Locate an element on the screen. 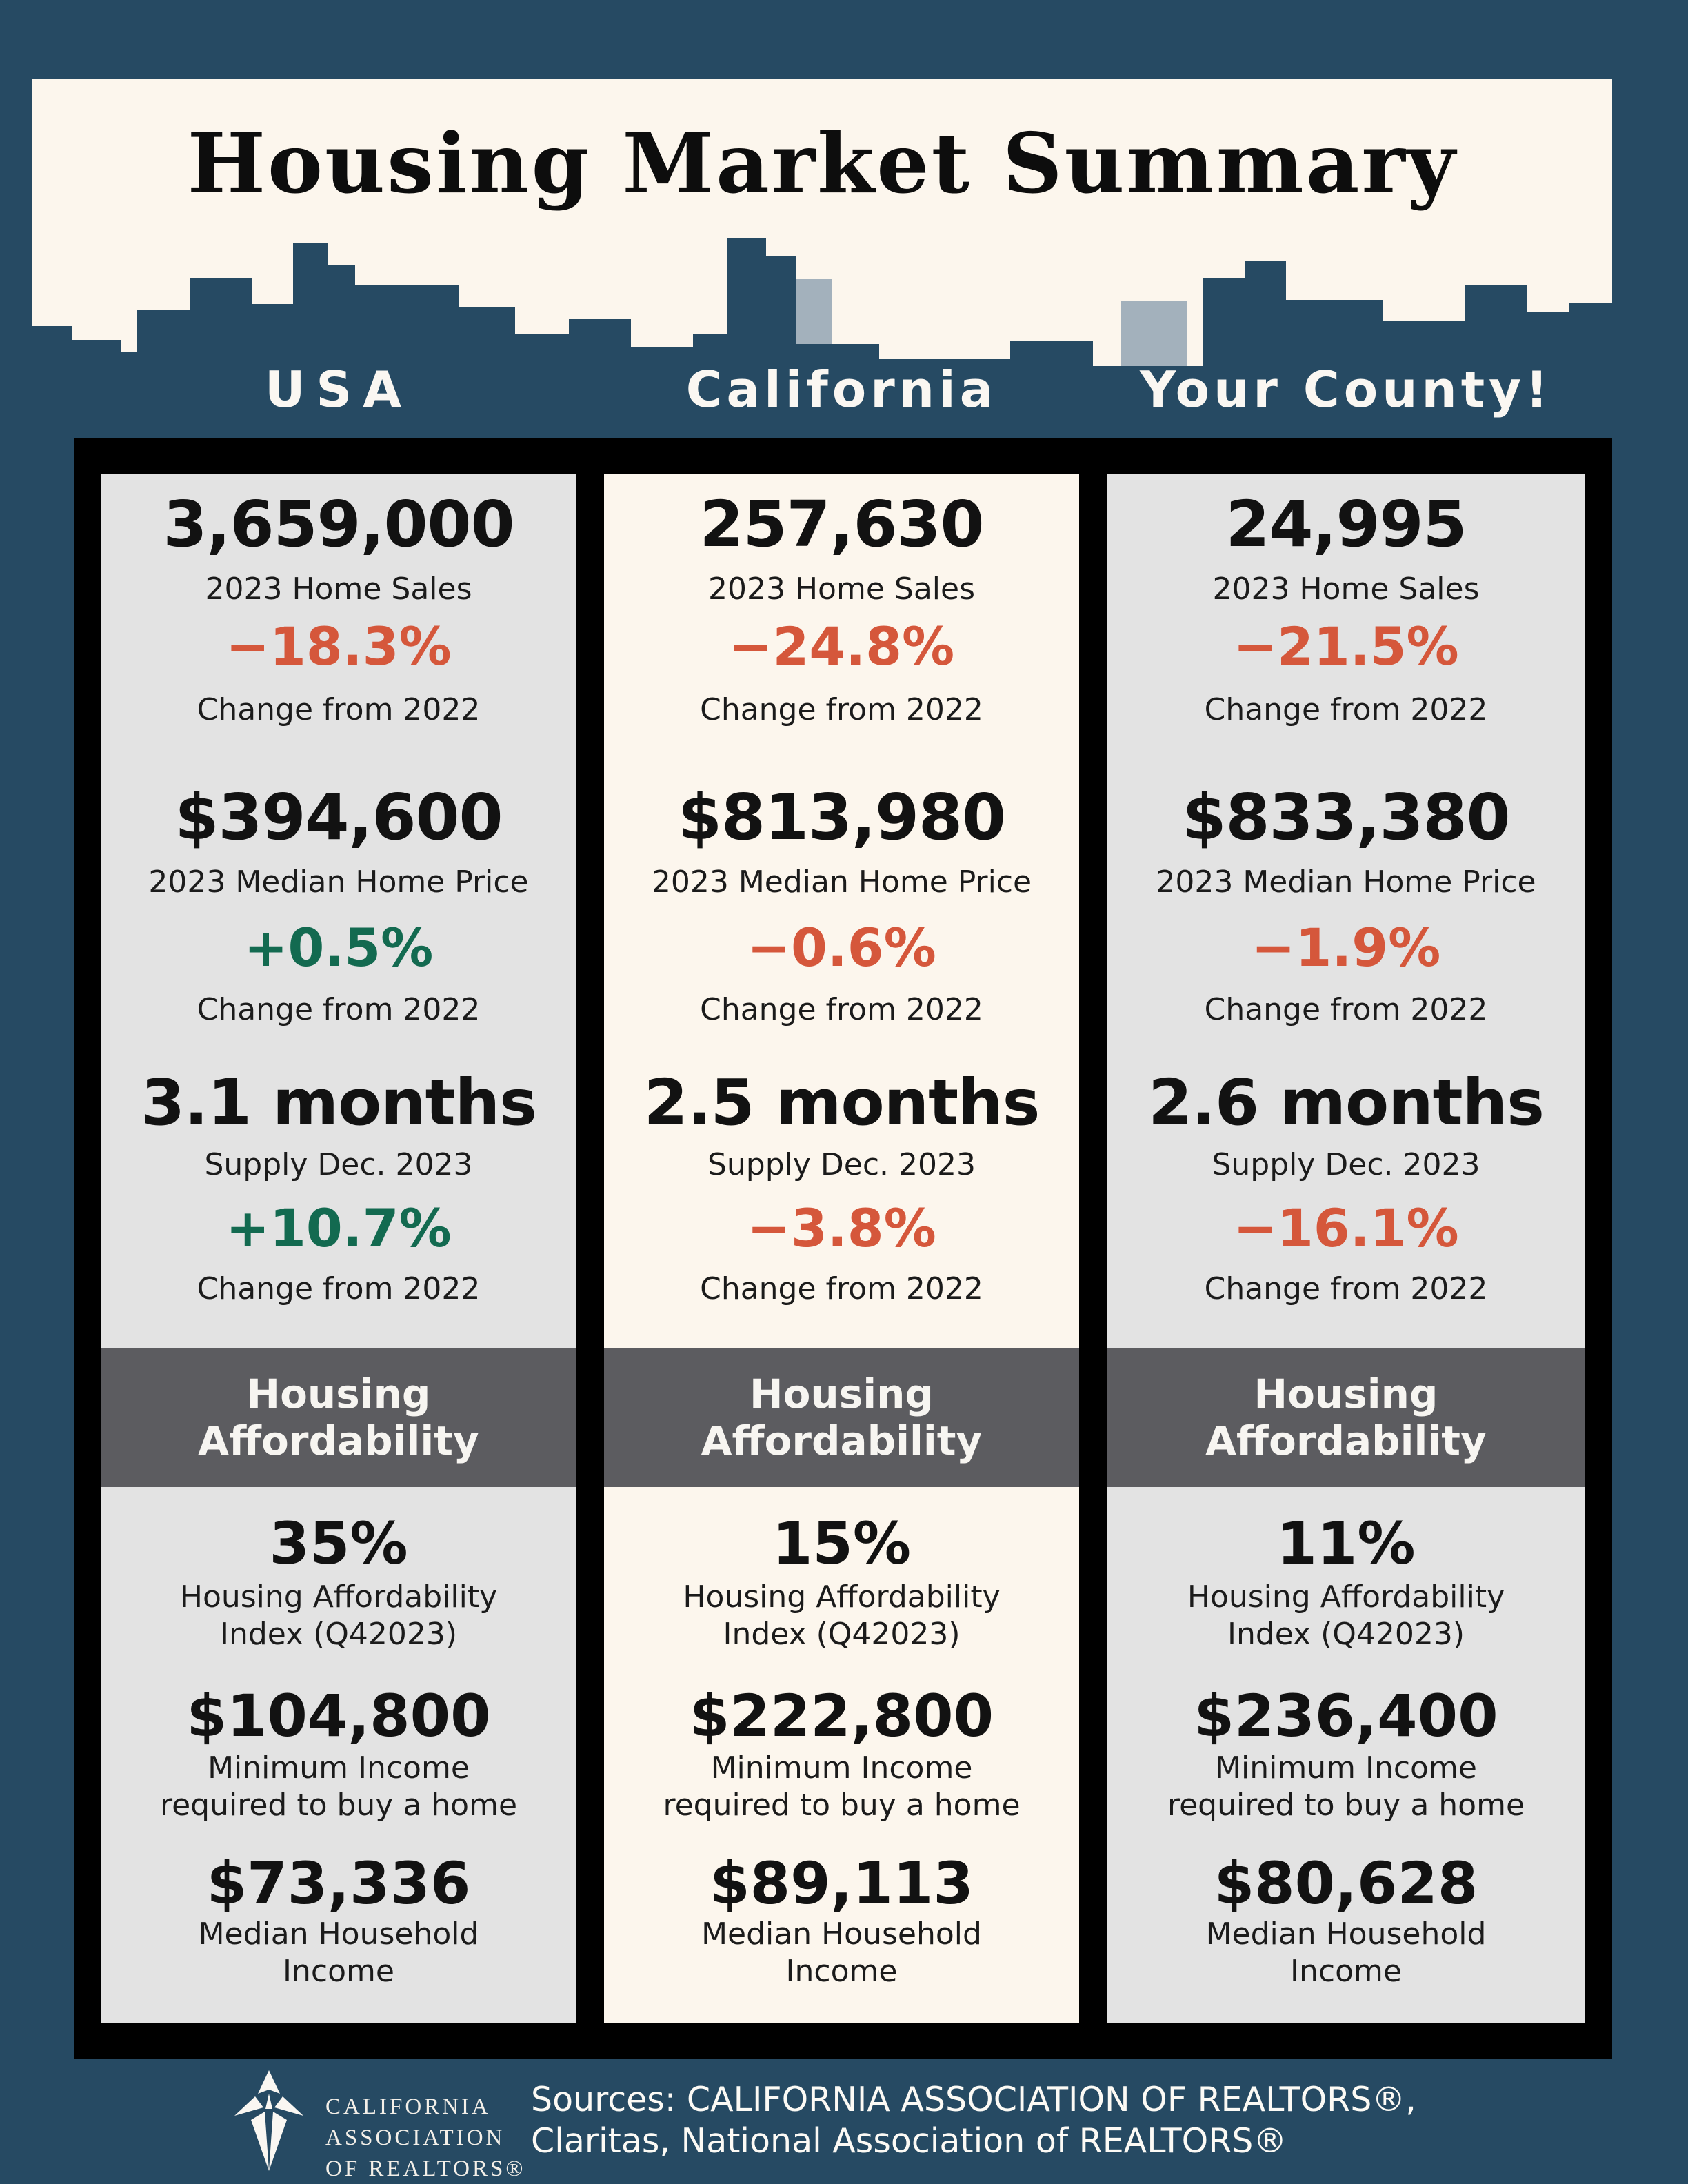 The width and height of the screenshot is (1688, 2184). car-logo-icon is located at coordinates (268, 2120).